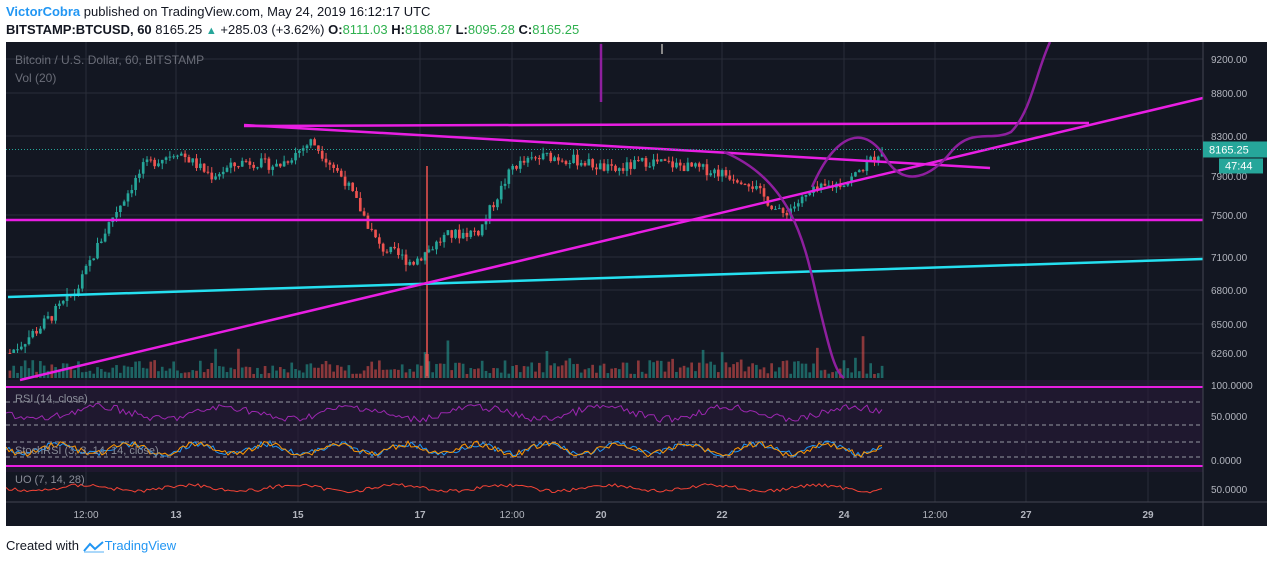  Describe the element at coordinates (444, 449) in the screenshot. I see `stochrsi-k-line` at that location.